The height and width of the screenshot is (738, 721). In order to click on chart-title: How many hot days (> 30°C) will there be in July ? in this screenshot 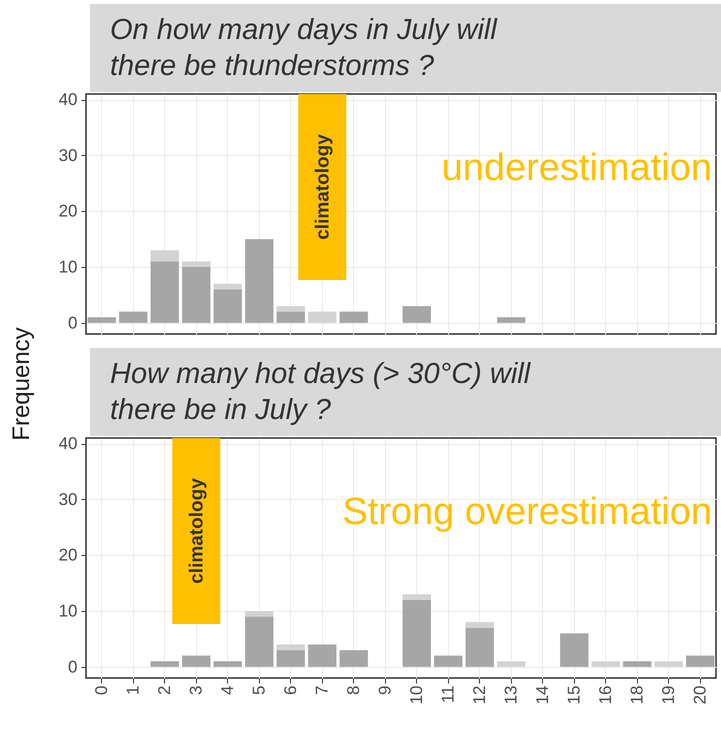, I will do `click(405, 392)`.